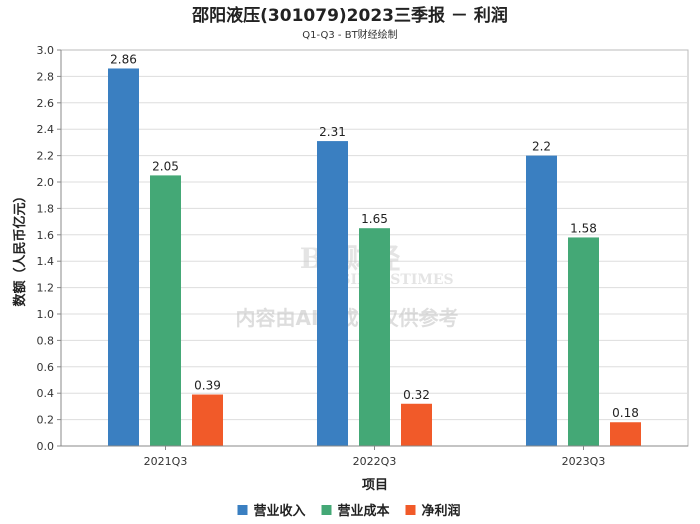 Image resolution: width=700 pixels, height=524 pixels. What do you see at coordinates (583, 228) in the screenshot?
I see `data-label: 1.58` at bounding box center [583, 228].